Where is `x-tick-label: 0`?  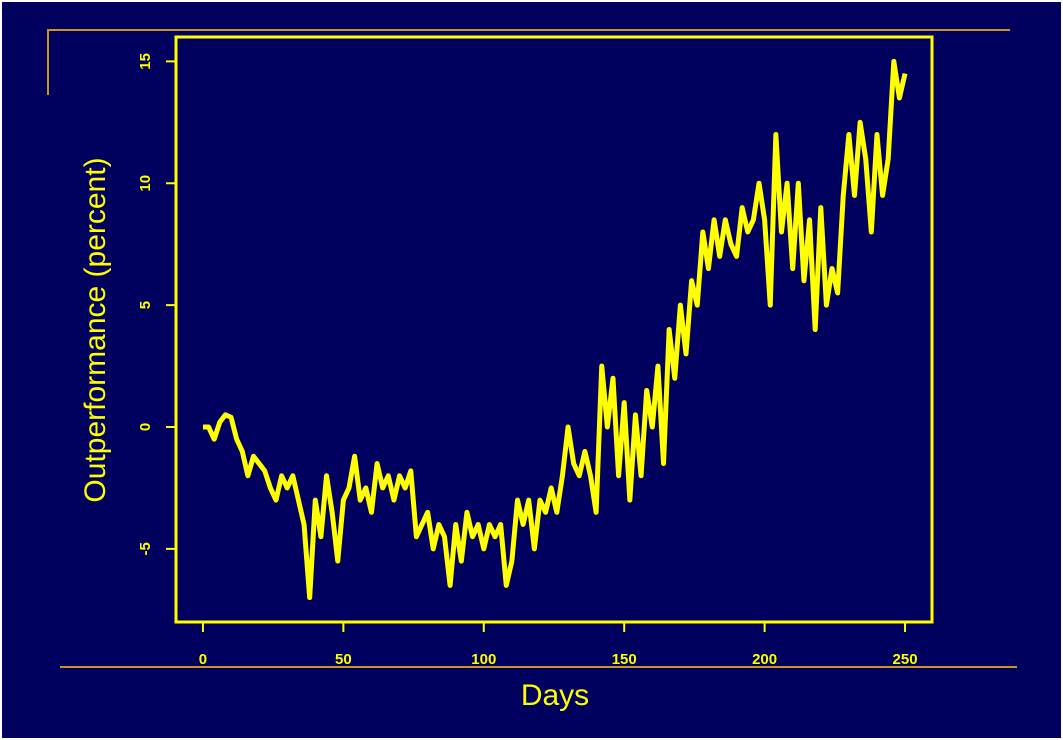 x-tick-label: 0 is located at coordinates (203, 659).